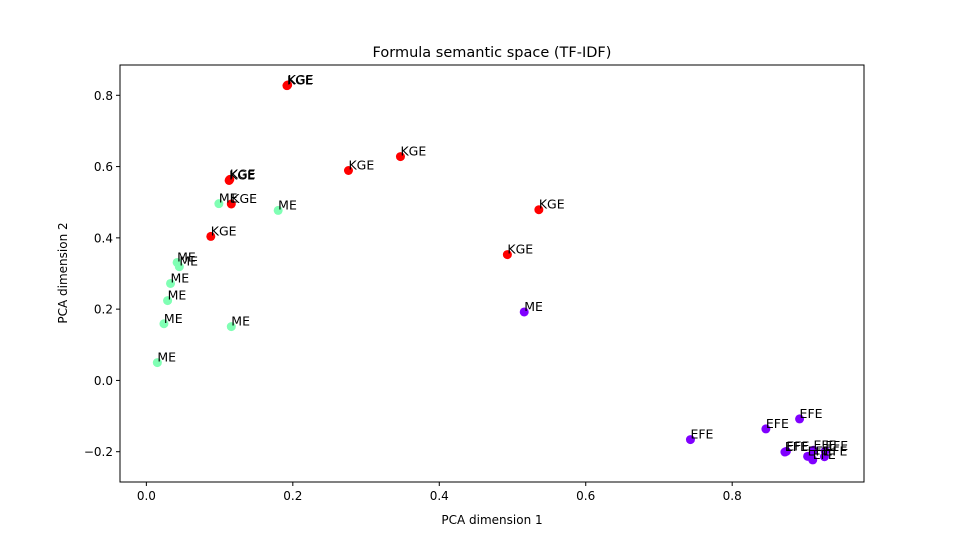  What do you see at coordinates (146, 496) in the screenshot?
I see `x-tick-label: 0.0` at bounding box center [146, 496].